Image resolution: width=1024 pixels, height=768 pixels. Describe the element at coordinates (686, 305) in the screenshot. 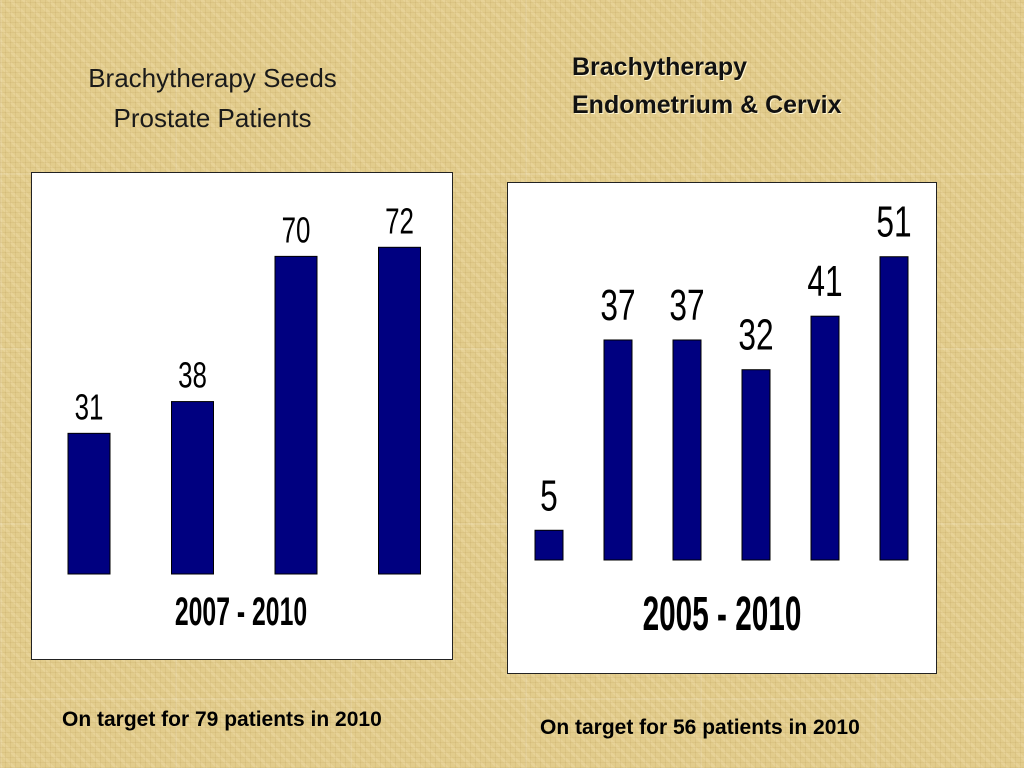

I see `endometrium-cervix-bar-value-3: 37` at that location.